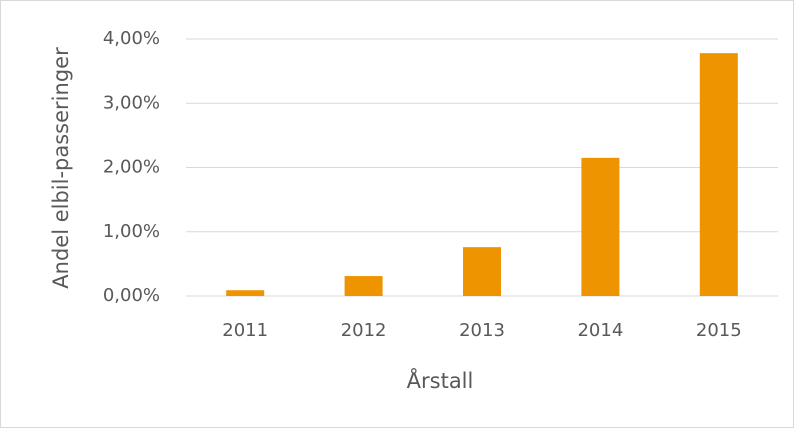 This screenshot has height=428, width=795. I want to click on x-tick-label: 2014, so click(600, 330).